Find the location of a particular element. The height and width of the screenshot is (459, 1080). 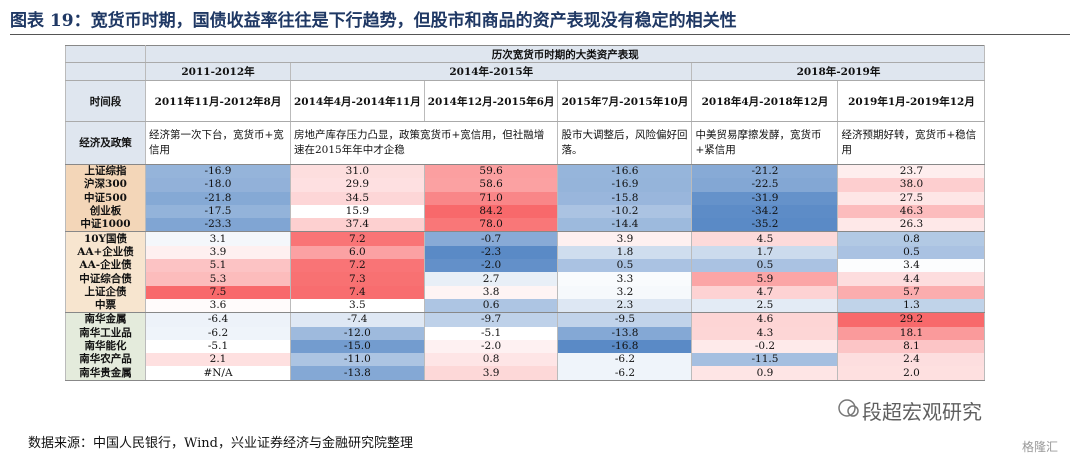

table-row: 南华贵金属 #N/A -13.8 3.9 -6.2 0.9 2.0 is located at coordinates (525, 373).